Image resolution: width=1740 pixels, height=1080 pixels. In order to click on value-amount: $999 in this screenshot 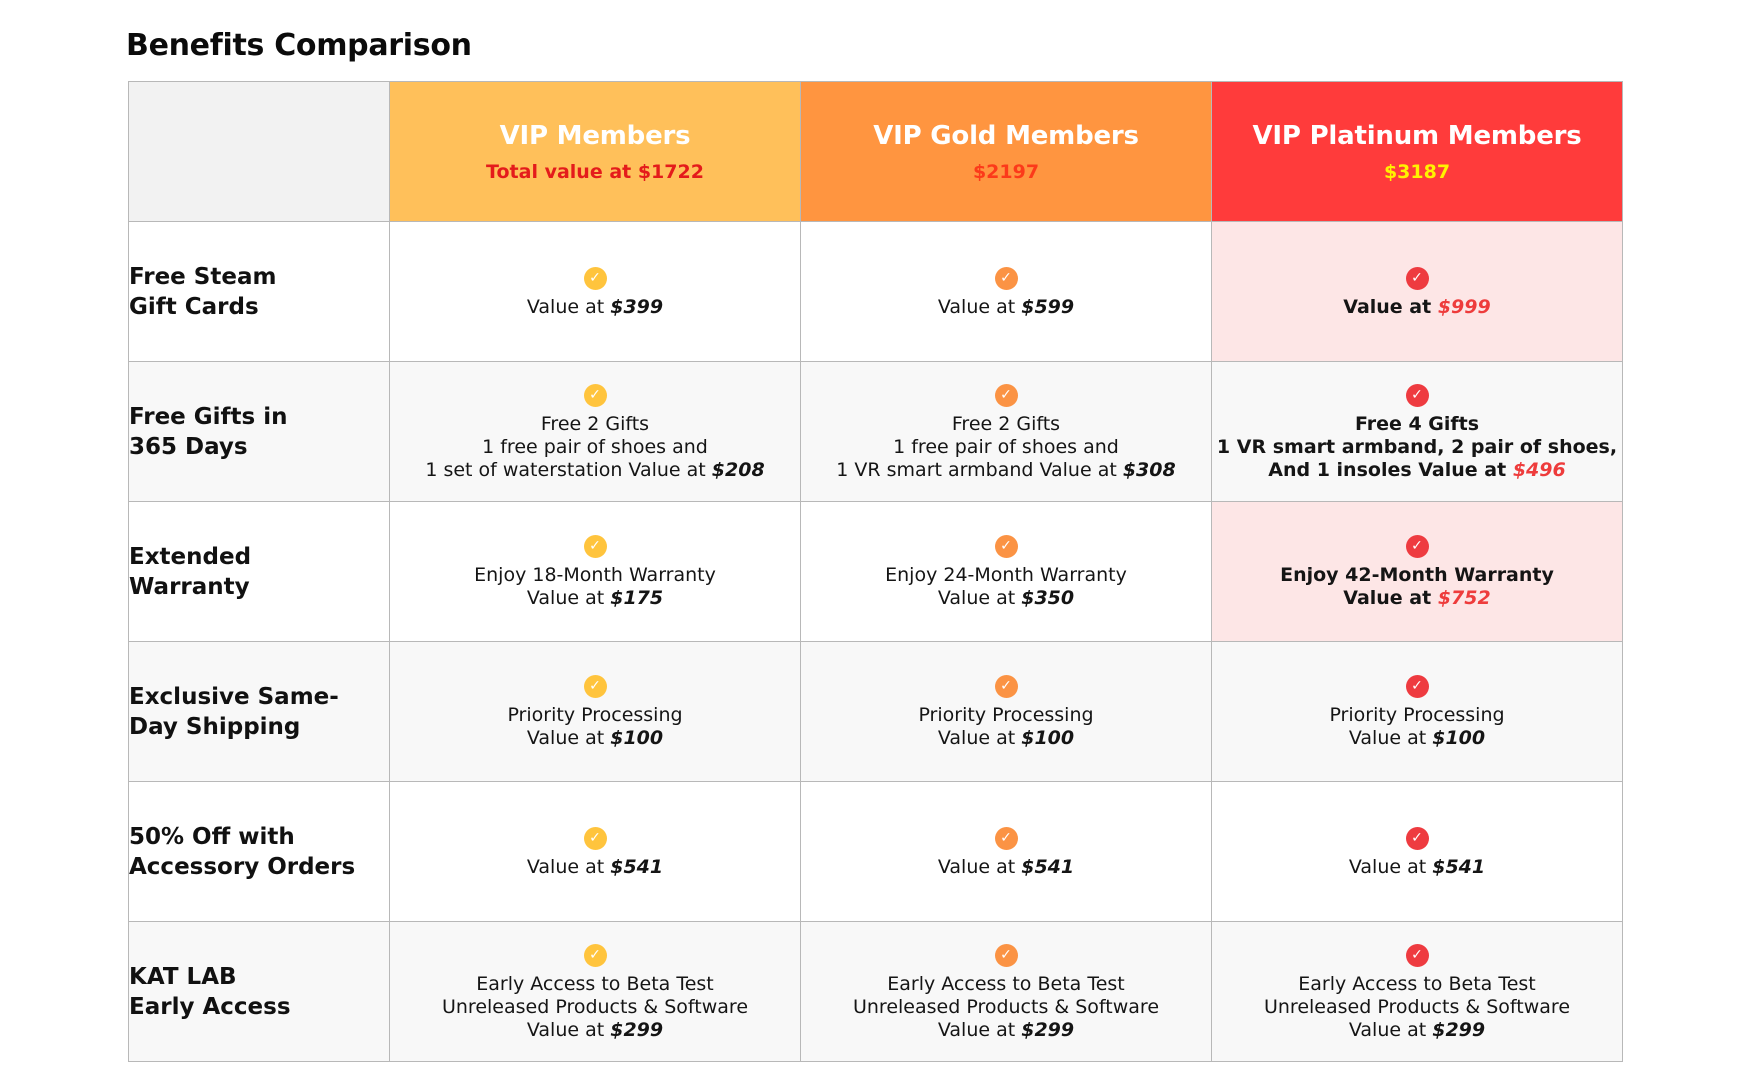, I will do `click(1464, 306)`.